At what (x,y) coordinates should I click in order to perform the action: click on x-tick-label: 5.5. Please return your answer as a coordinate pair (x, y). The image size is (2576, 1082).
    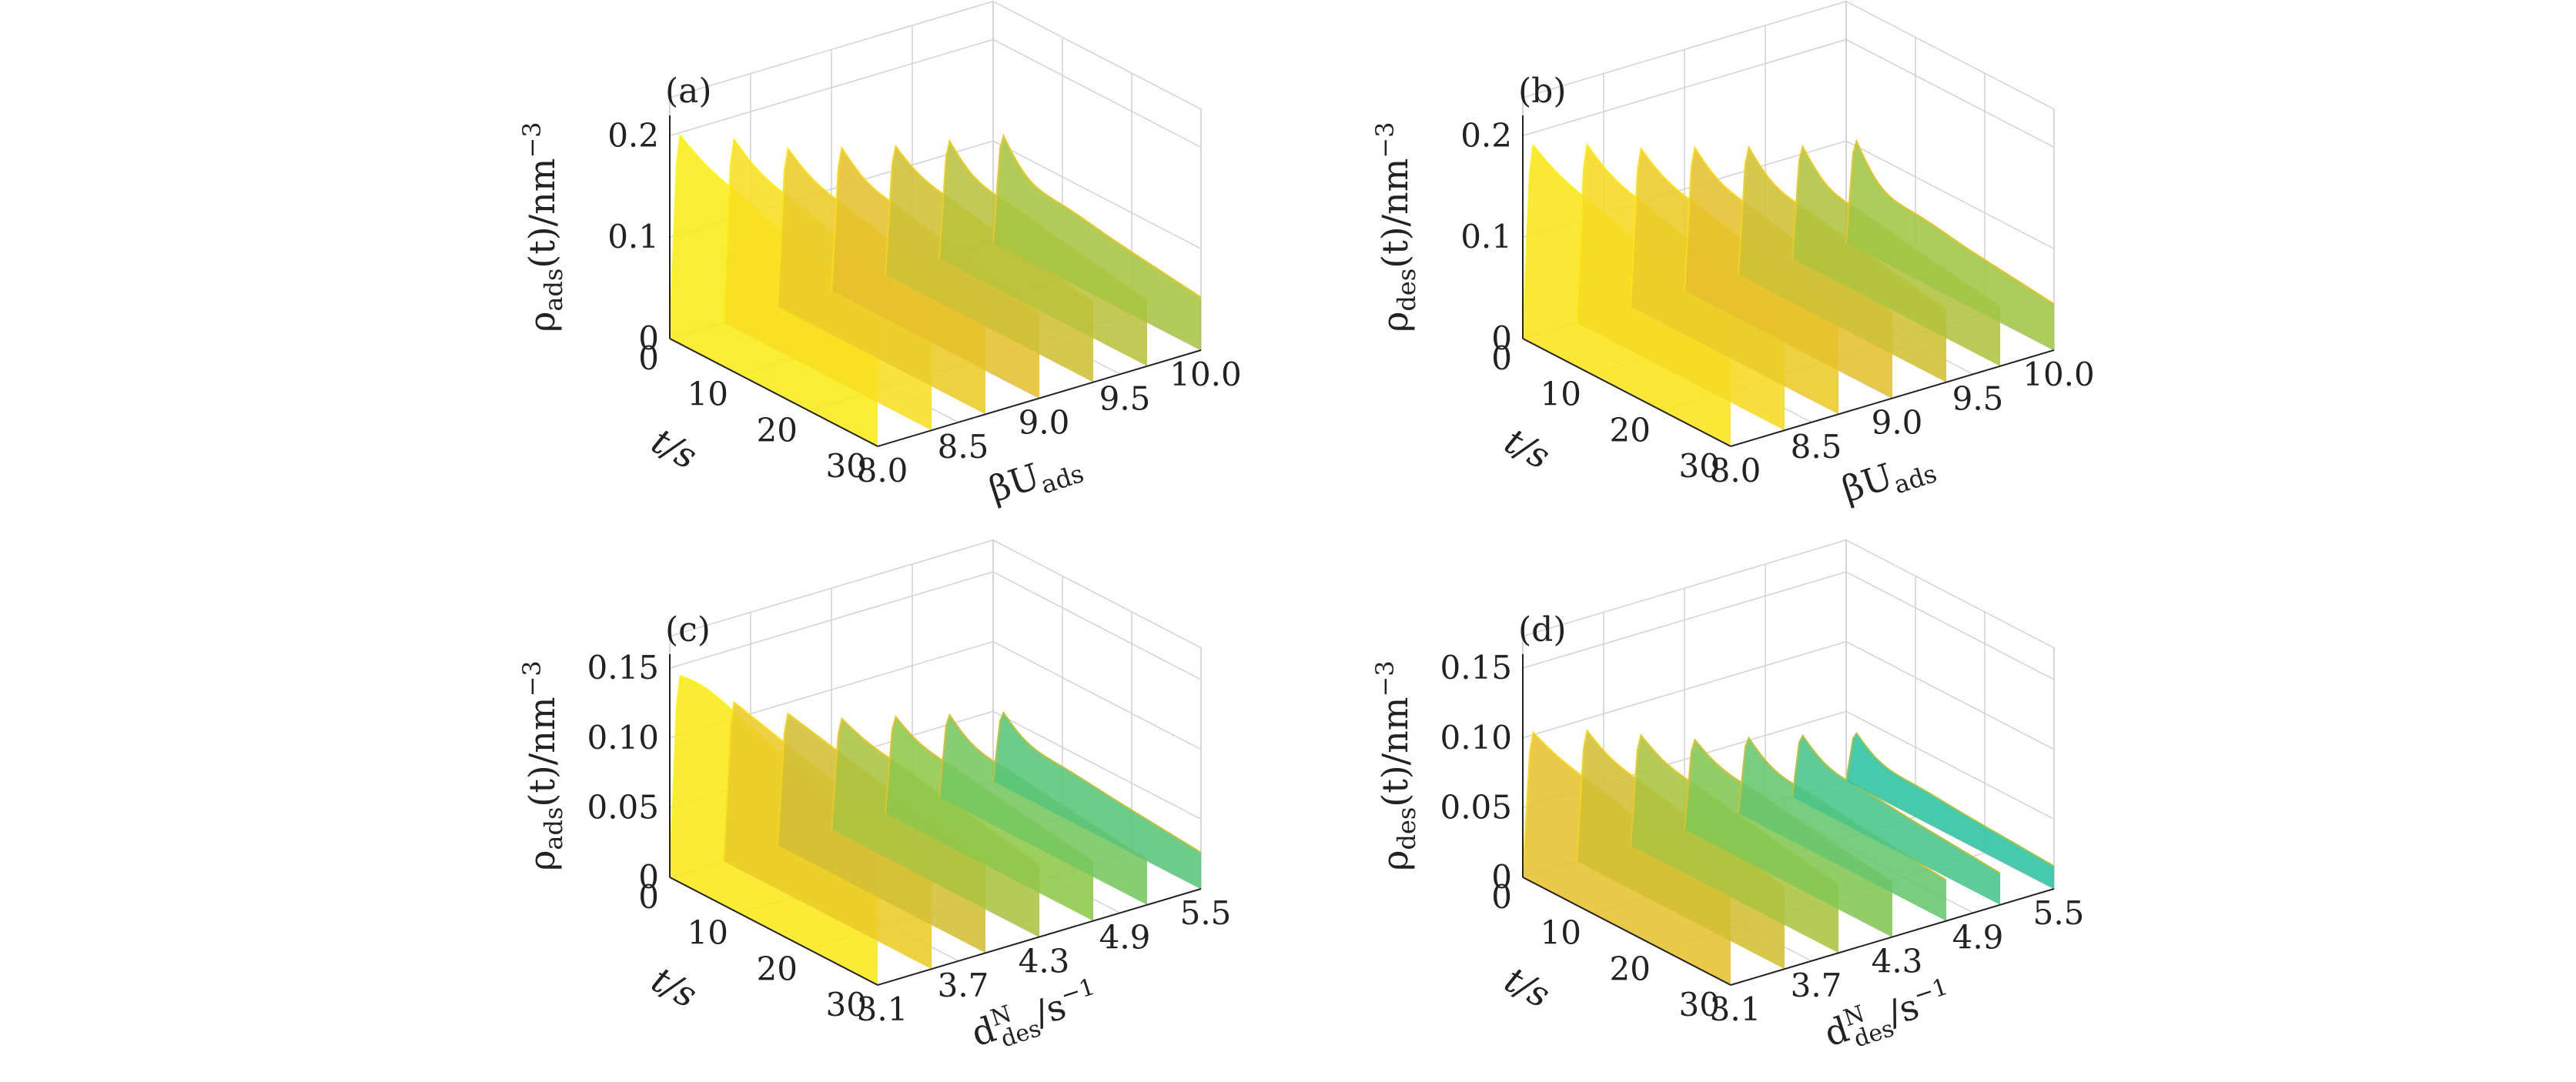
    Looking at the image, I should click on (1206, 913).